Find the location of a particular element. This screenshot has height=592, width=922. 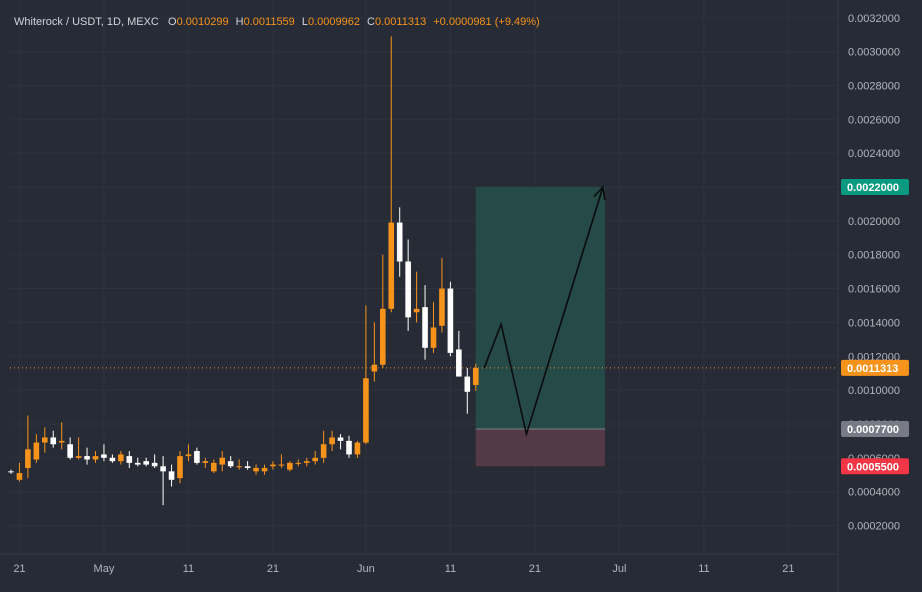

close-label: C is located at coordinates (371, 22).